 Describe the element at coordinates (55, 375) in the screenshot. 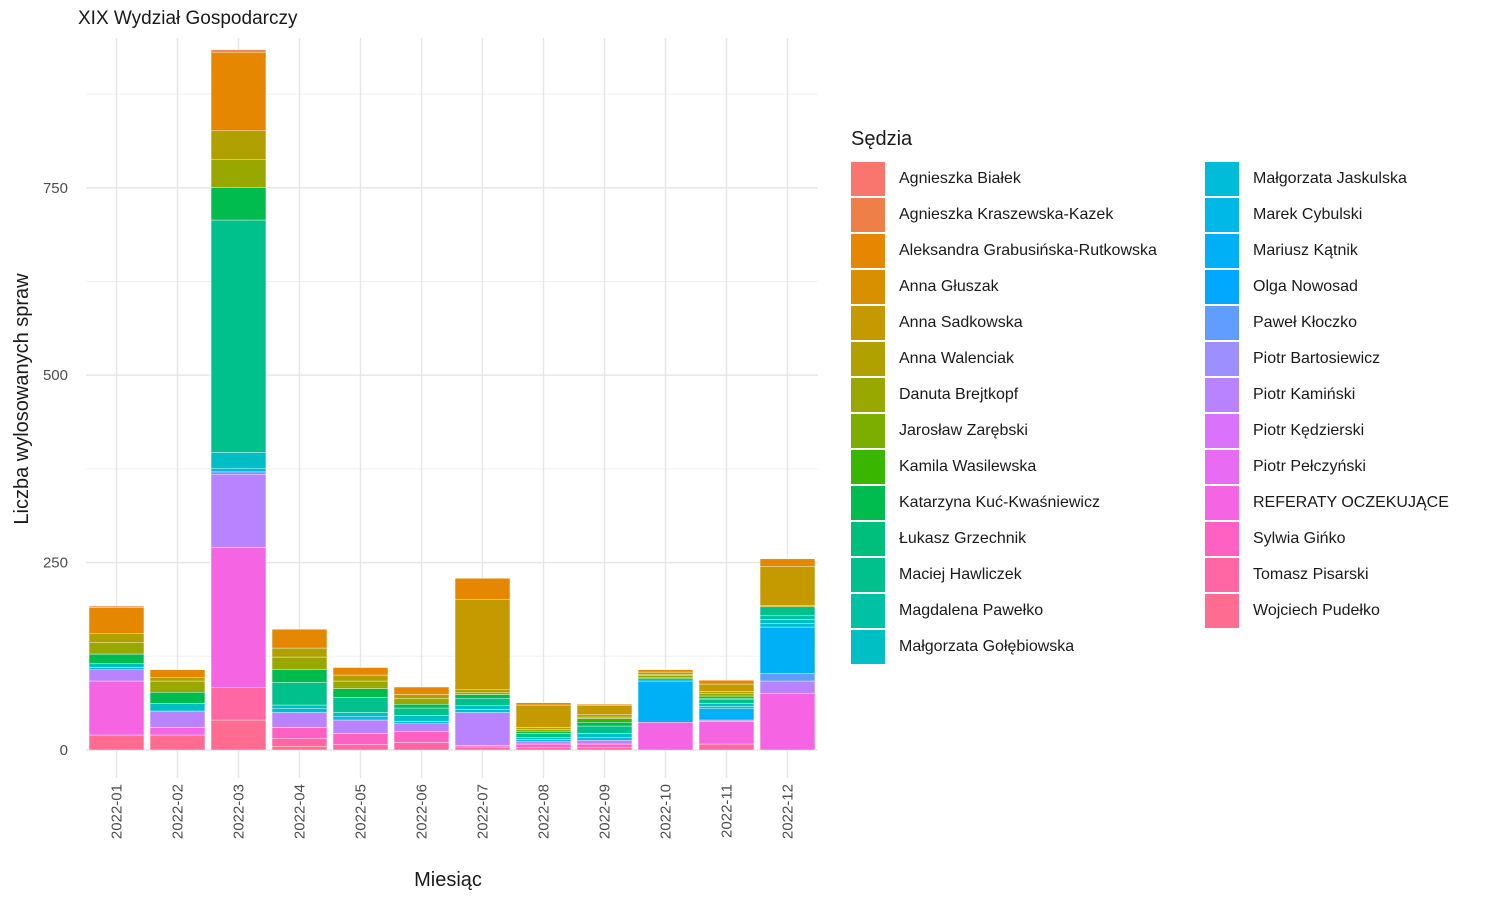

I see `y-tick-label: 500` at that location.